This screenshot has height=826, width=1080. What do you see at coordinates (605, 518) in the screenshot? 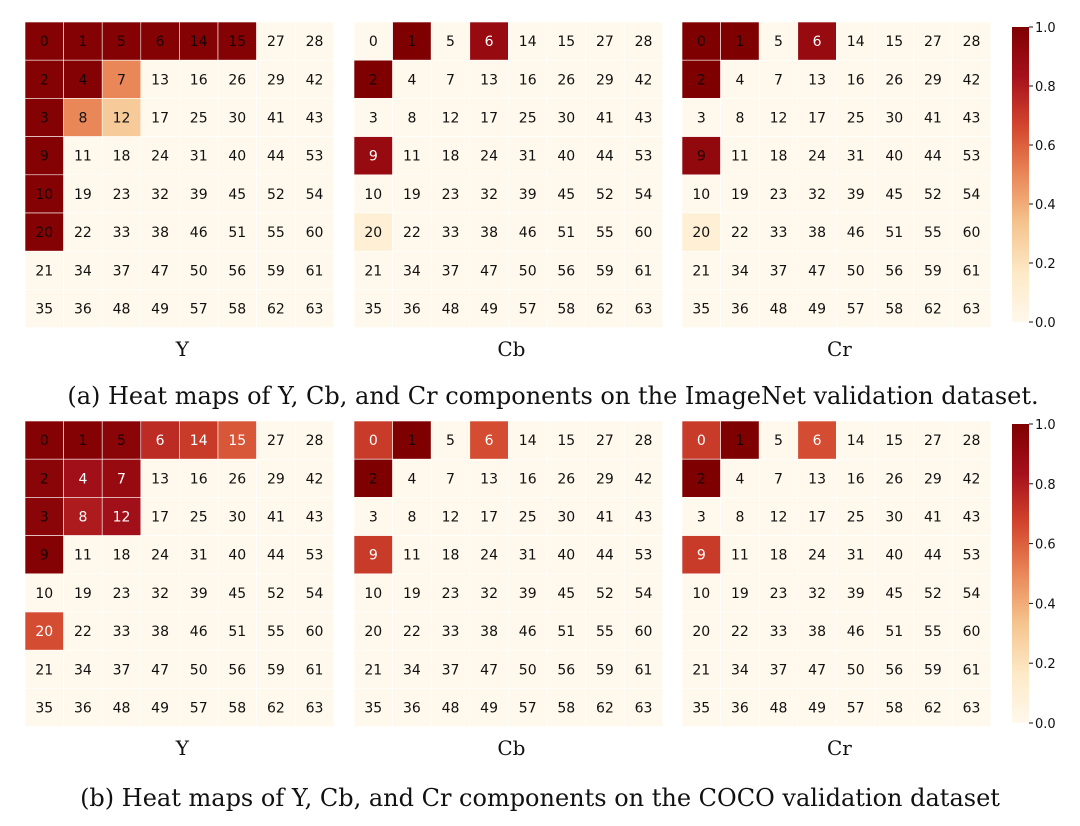
I see `cell-index-label: 41` at bounding box center [605, 518].